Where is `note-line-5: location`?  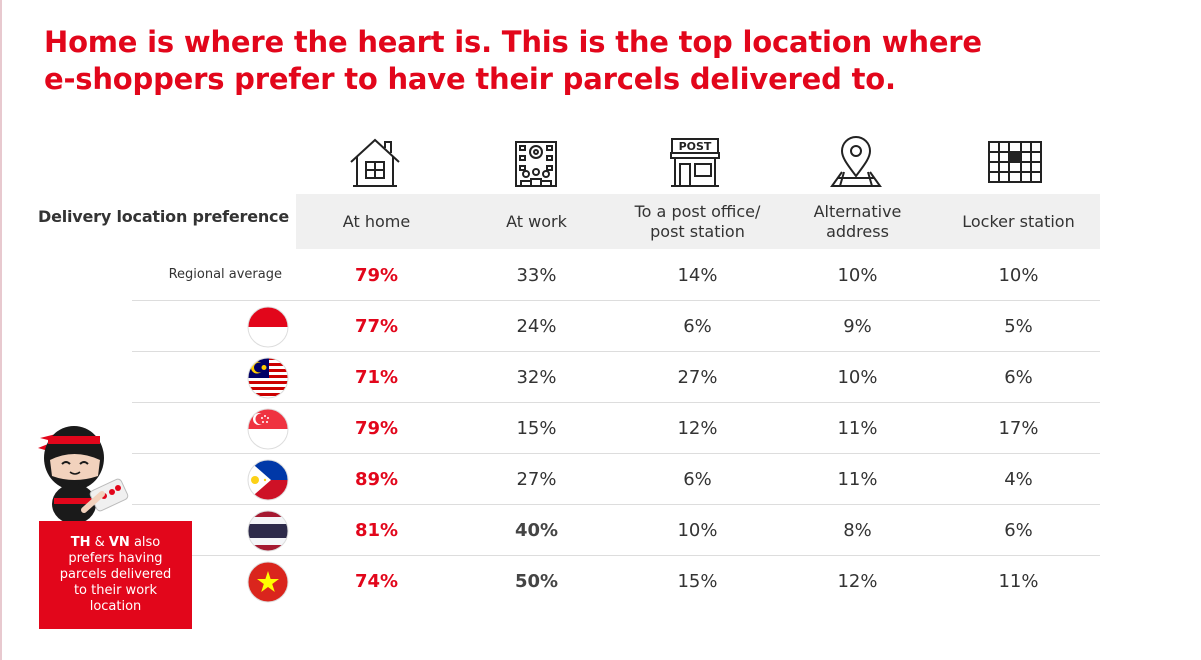 note-line-5: location is located at coordinates (115, 606).